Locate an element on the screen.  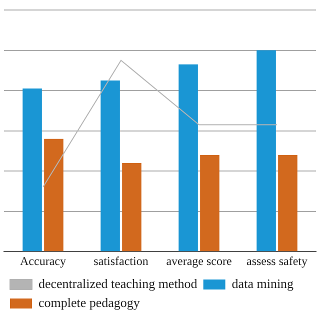
x-tick-label: assess safety is located at coordinates (277, 261).